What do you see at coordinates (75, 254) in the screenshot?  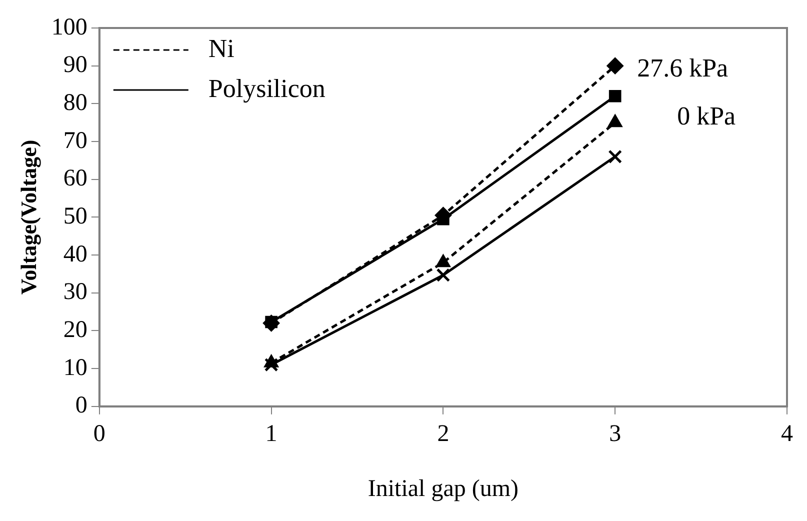 I see `y-tick-label: 40` at bounding box center [75, 254].